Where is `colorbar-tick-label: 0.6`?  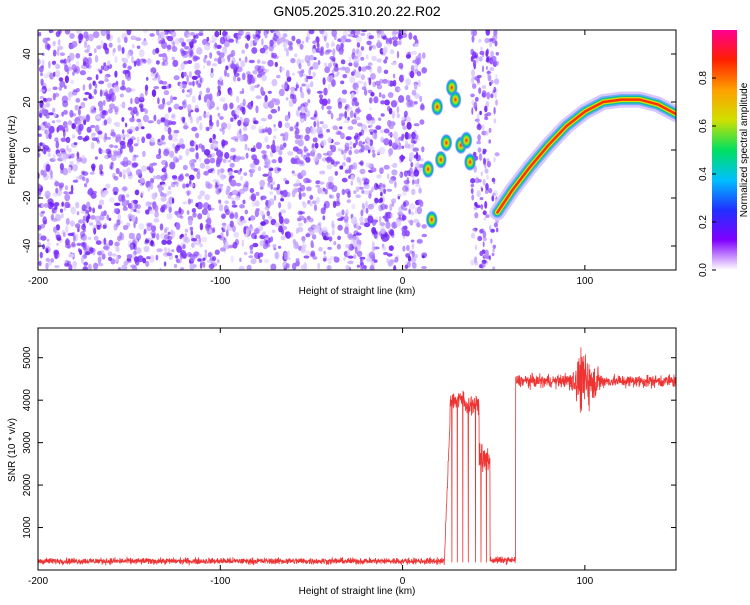
colorbar-tick-label: 0.6 is located at coordinates (703, 126).